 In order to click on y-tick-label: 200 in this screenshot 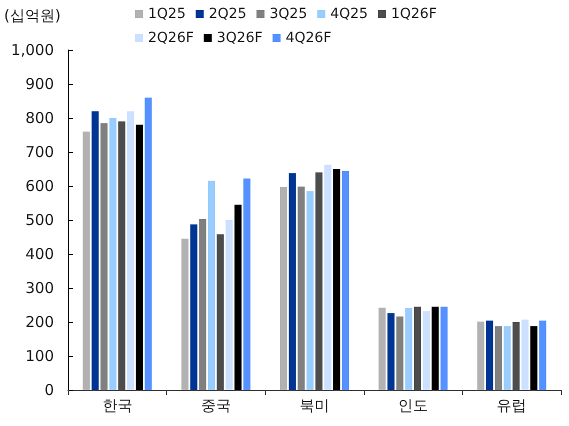, I will do `click(39, 322)`.